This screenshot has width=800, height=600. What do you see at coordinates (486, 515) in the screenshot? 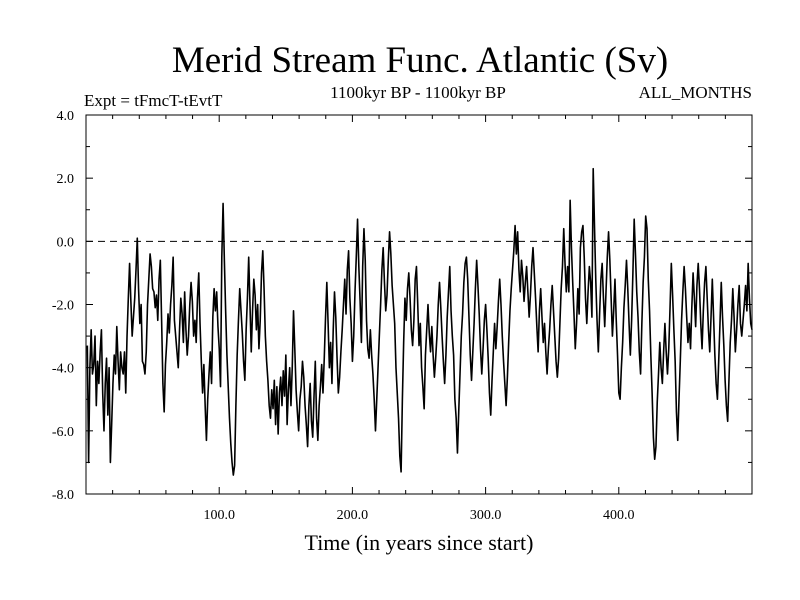
I see `x-tick-label: 300.0` at bounding box center [486, 515].